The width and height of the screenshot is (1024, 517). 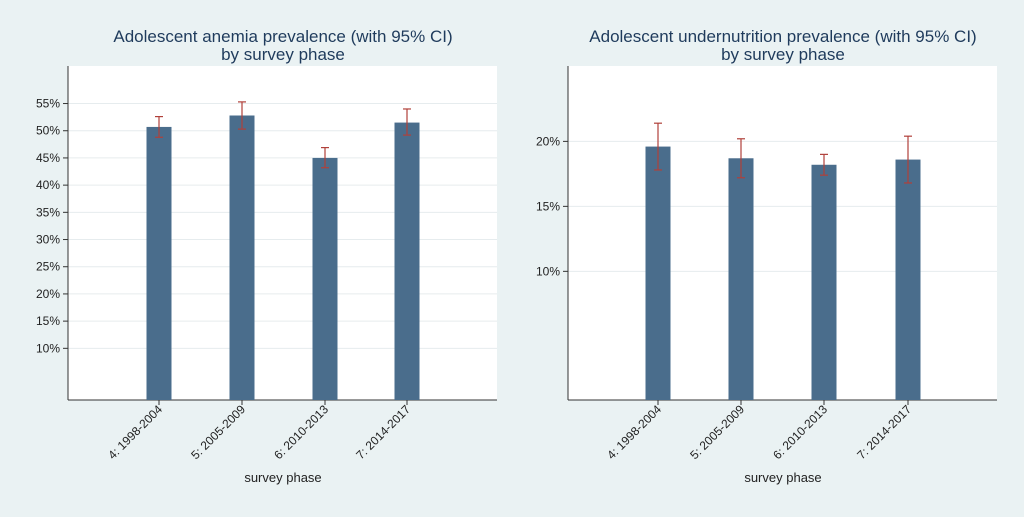 I want to click on y-tick-label: 50%, so click(x=48, y=131).